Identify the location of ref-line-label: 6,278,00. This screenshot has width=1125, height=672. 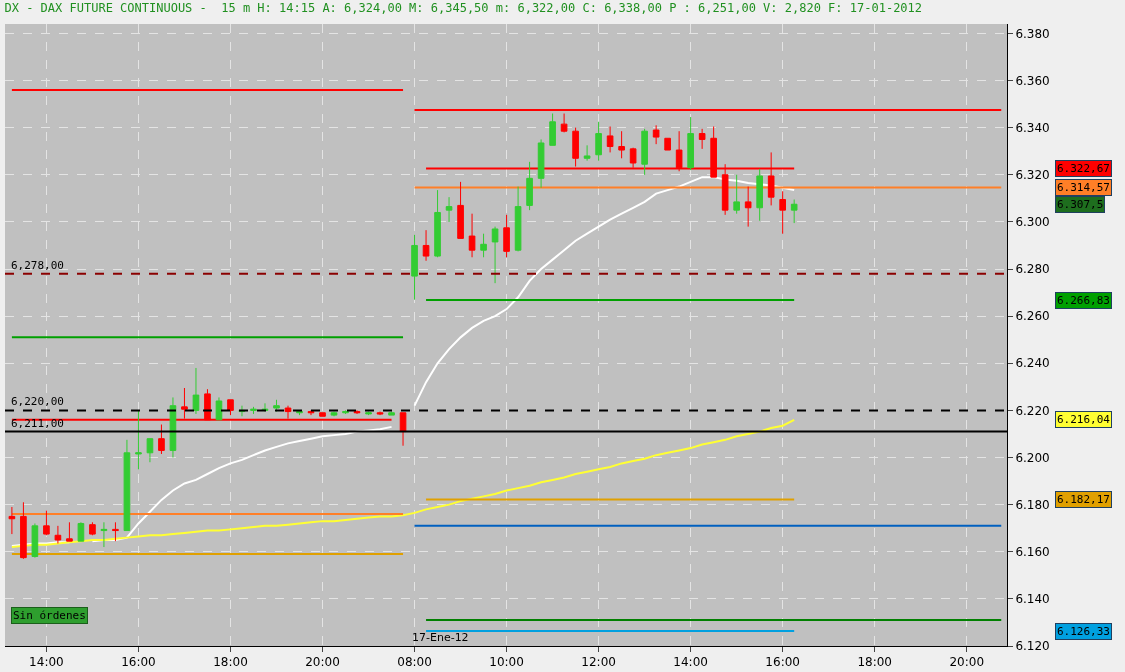
(37, 265).